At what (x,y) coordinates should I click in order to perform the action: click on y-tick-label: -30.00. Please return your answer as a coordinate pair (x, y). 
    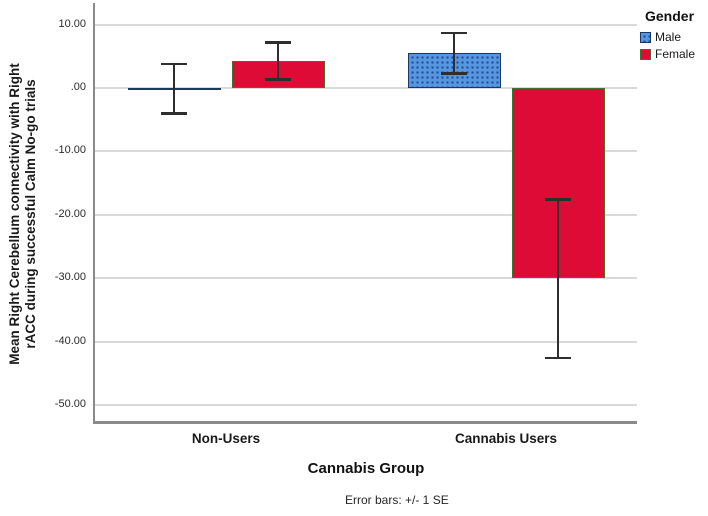
    Looking at the image, I should click on (70, 277).